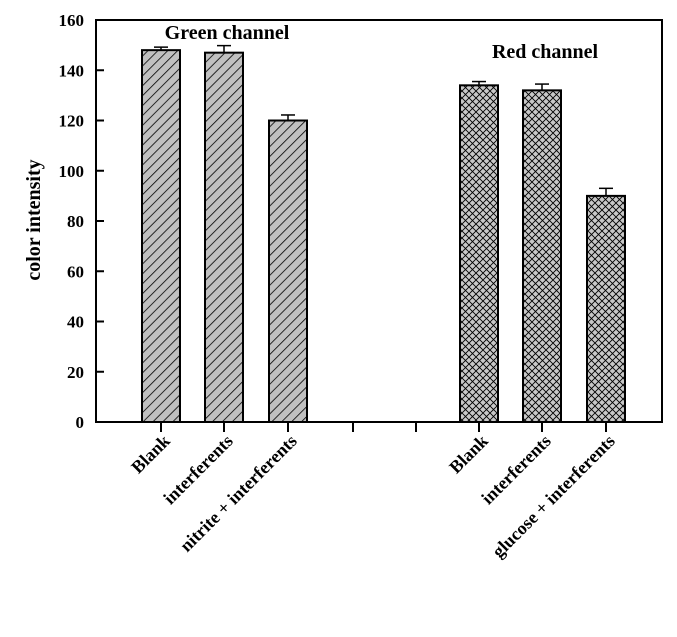 This screenshot has height=637, width=677. What do you see at coordinates (227, 33) in the screenshot?
I see `group-label: Green channel` at bounding box center [227, 33].